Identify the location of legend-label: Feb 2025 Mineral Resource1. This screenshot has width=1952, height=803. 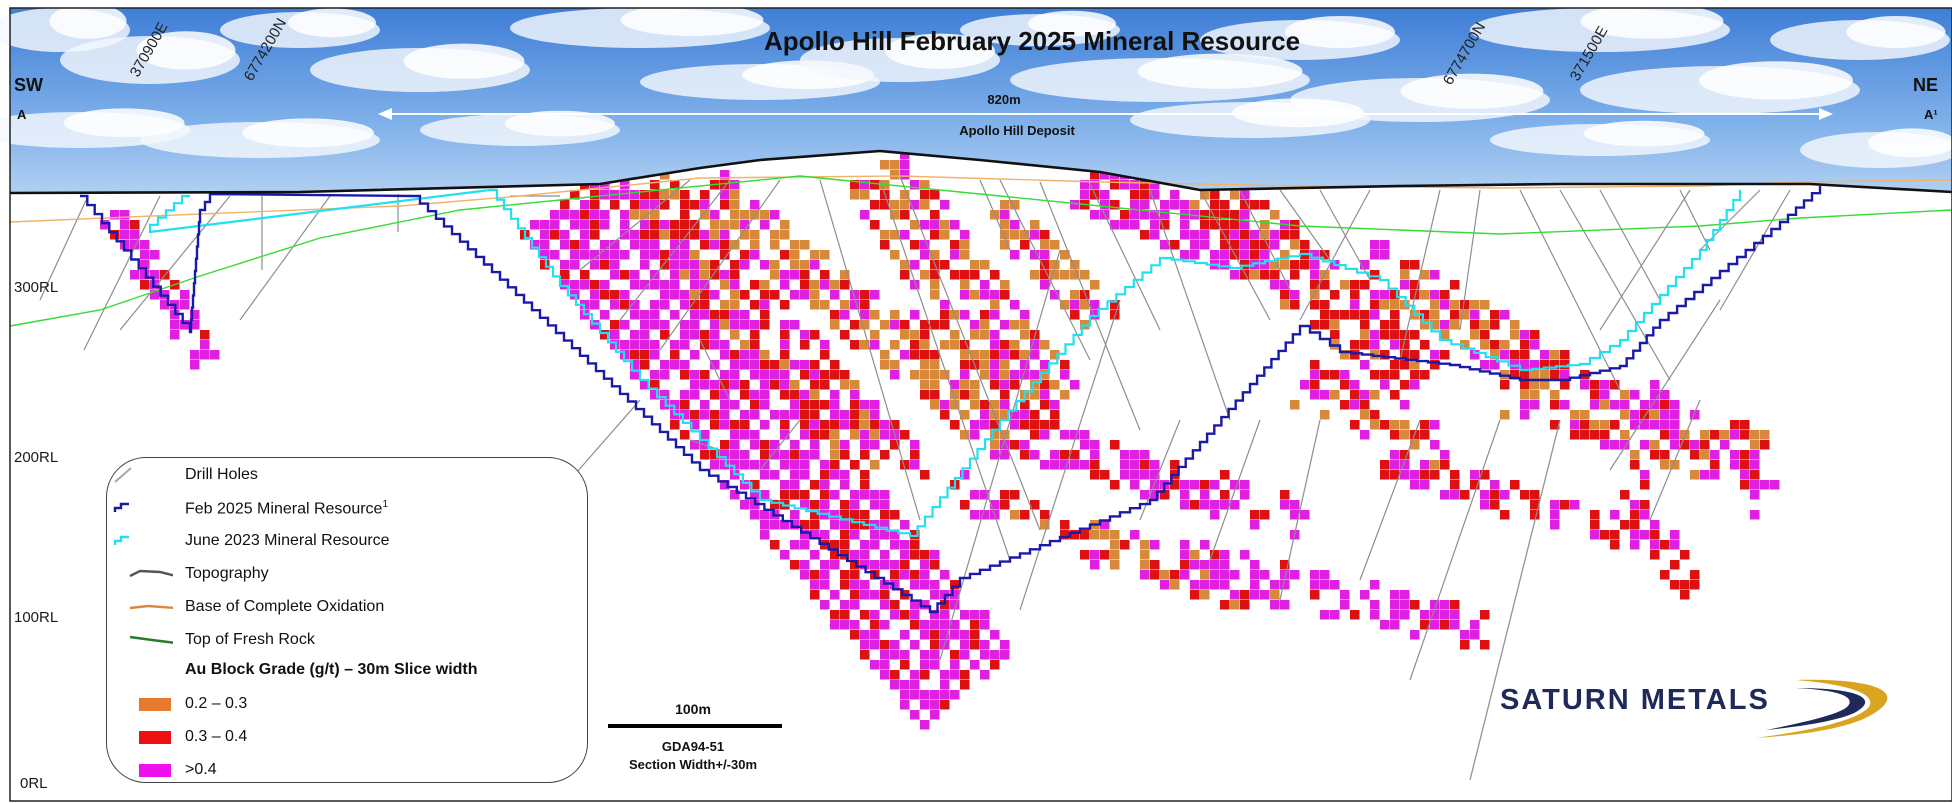
(286, 508).